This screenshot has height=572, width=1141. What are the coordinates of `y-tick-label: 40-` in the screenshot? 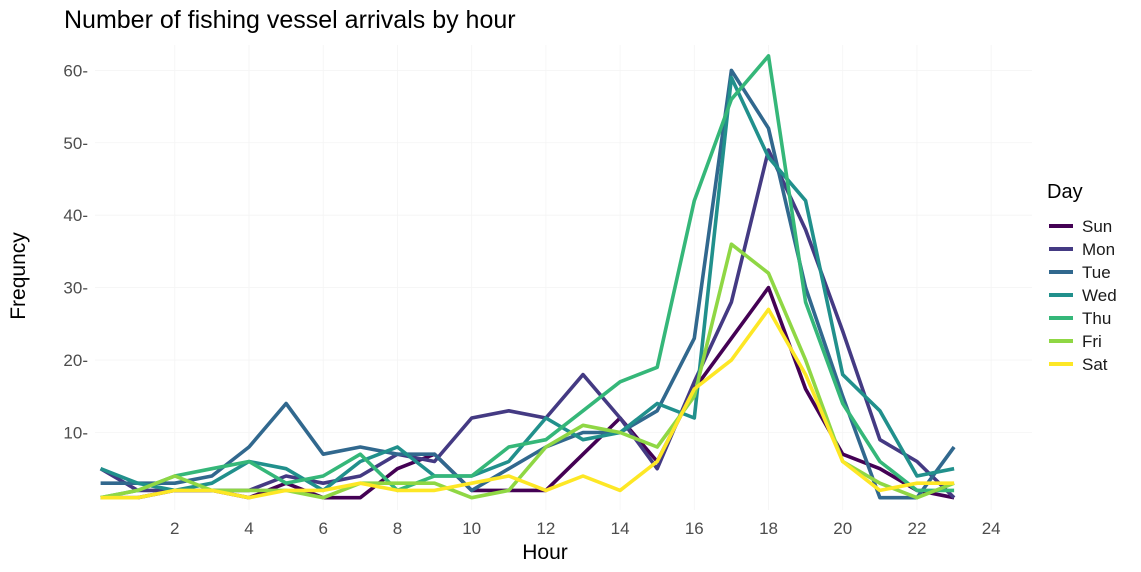 It's located at (75, 215).